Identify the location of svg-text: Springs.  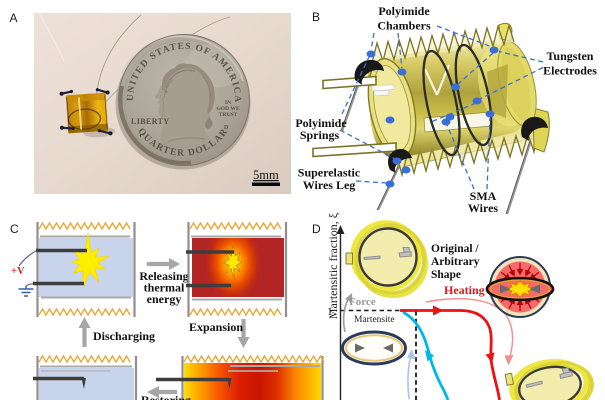
(320, 135).